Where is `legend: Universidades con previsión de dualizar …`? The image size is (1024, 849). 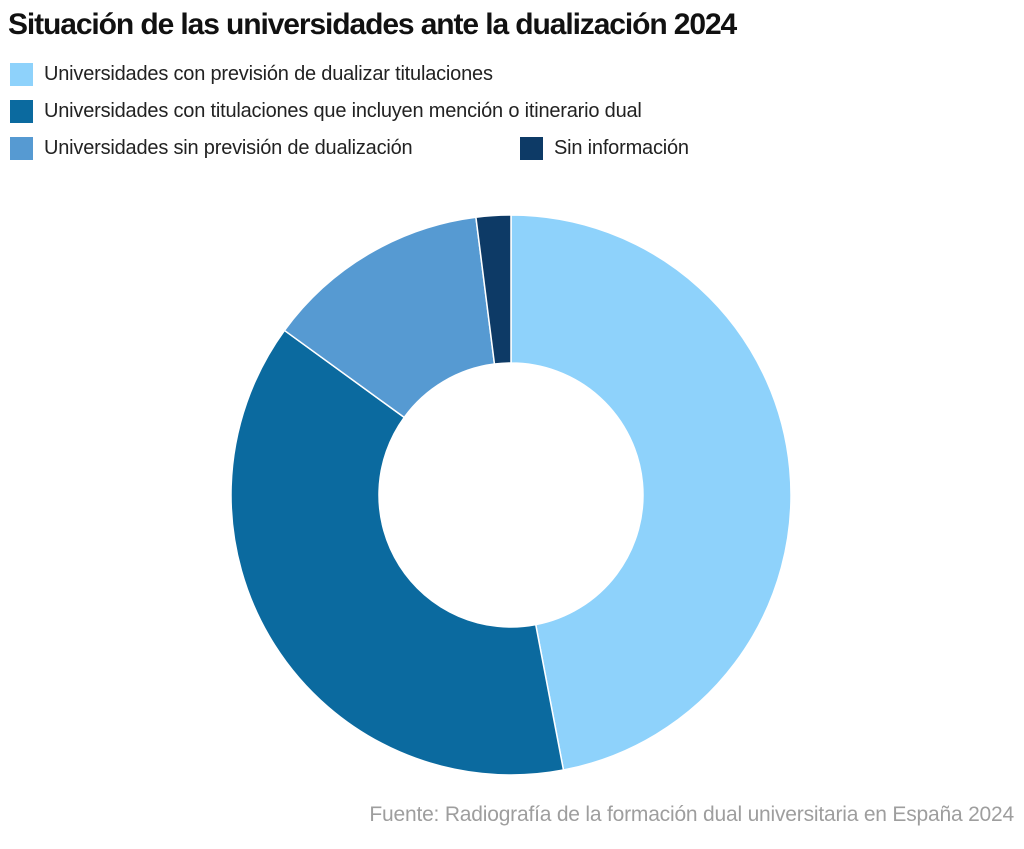 legend: Universidades con previsión de dualizar … is located at coordinates (510, 118).